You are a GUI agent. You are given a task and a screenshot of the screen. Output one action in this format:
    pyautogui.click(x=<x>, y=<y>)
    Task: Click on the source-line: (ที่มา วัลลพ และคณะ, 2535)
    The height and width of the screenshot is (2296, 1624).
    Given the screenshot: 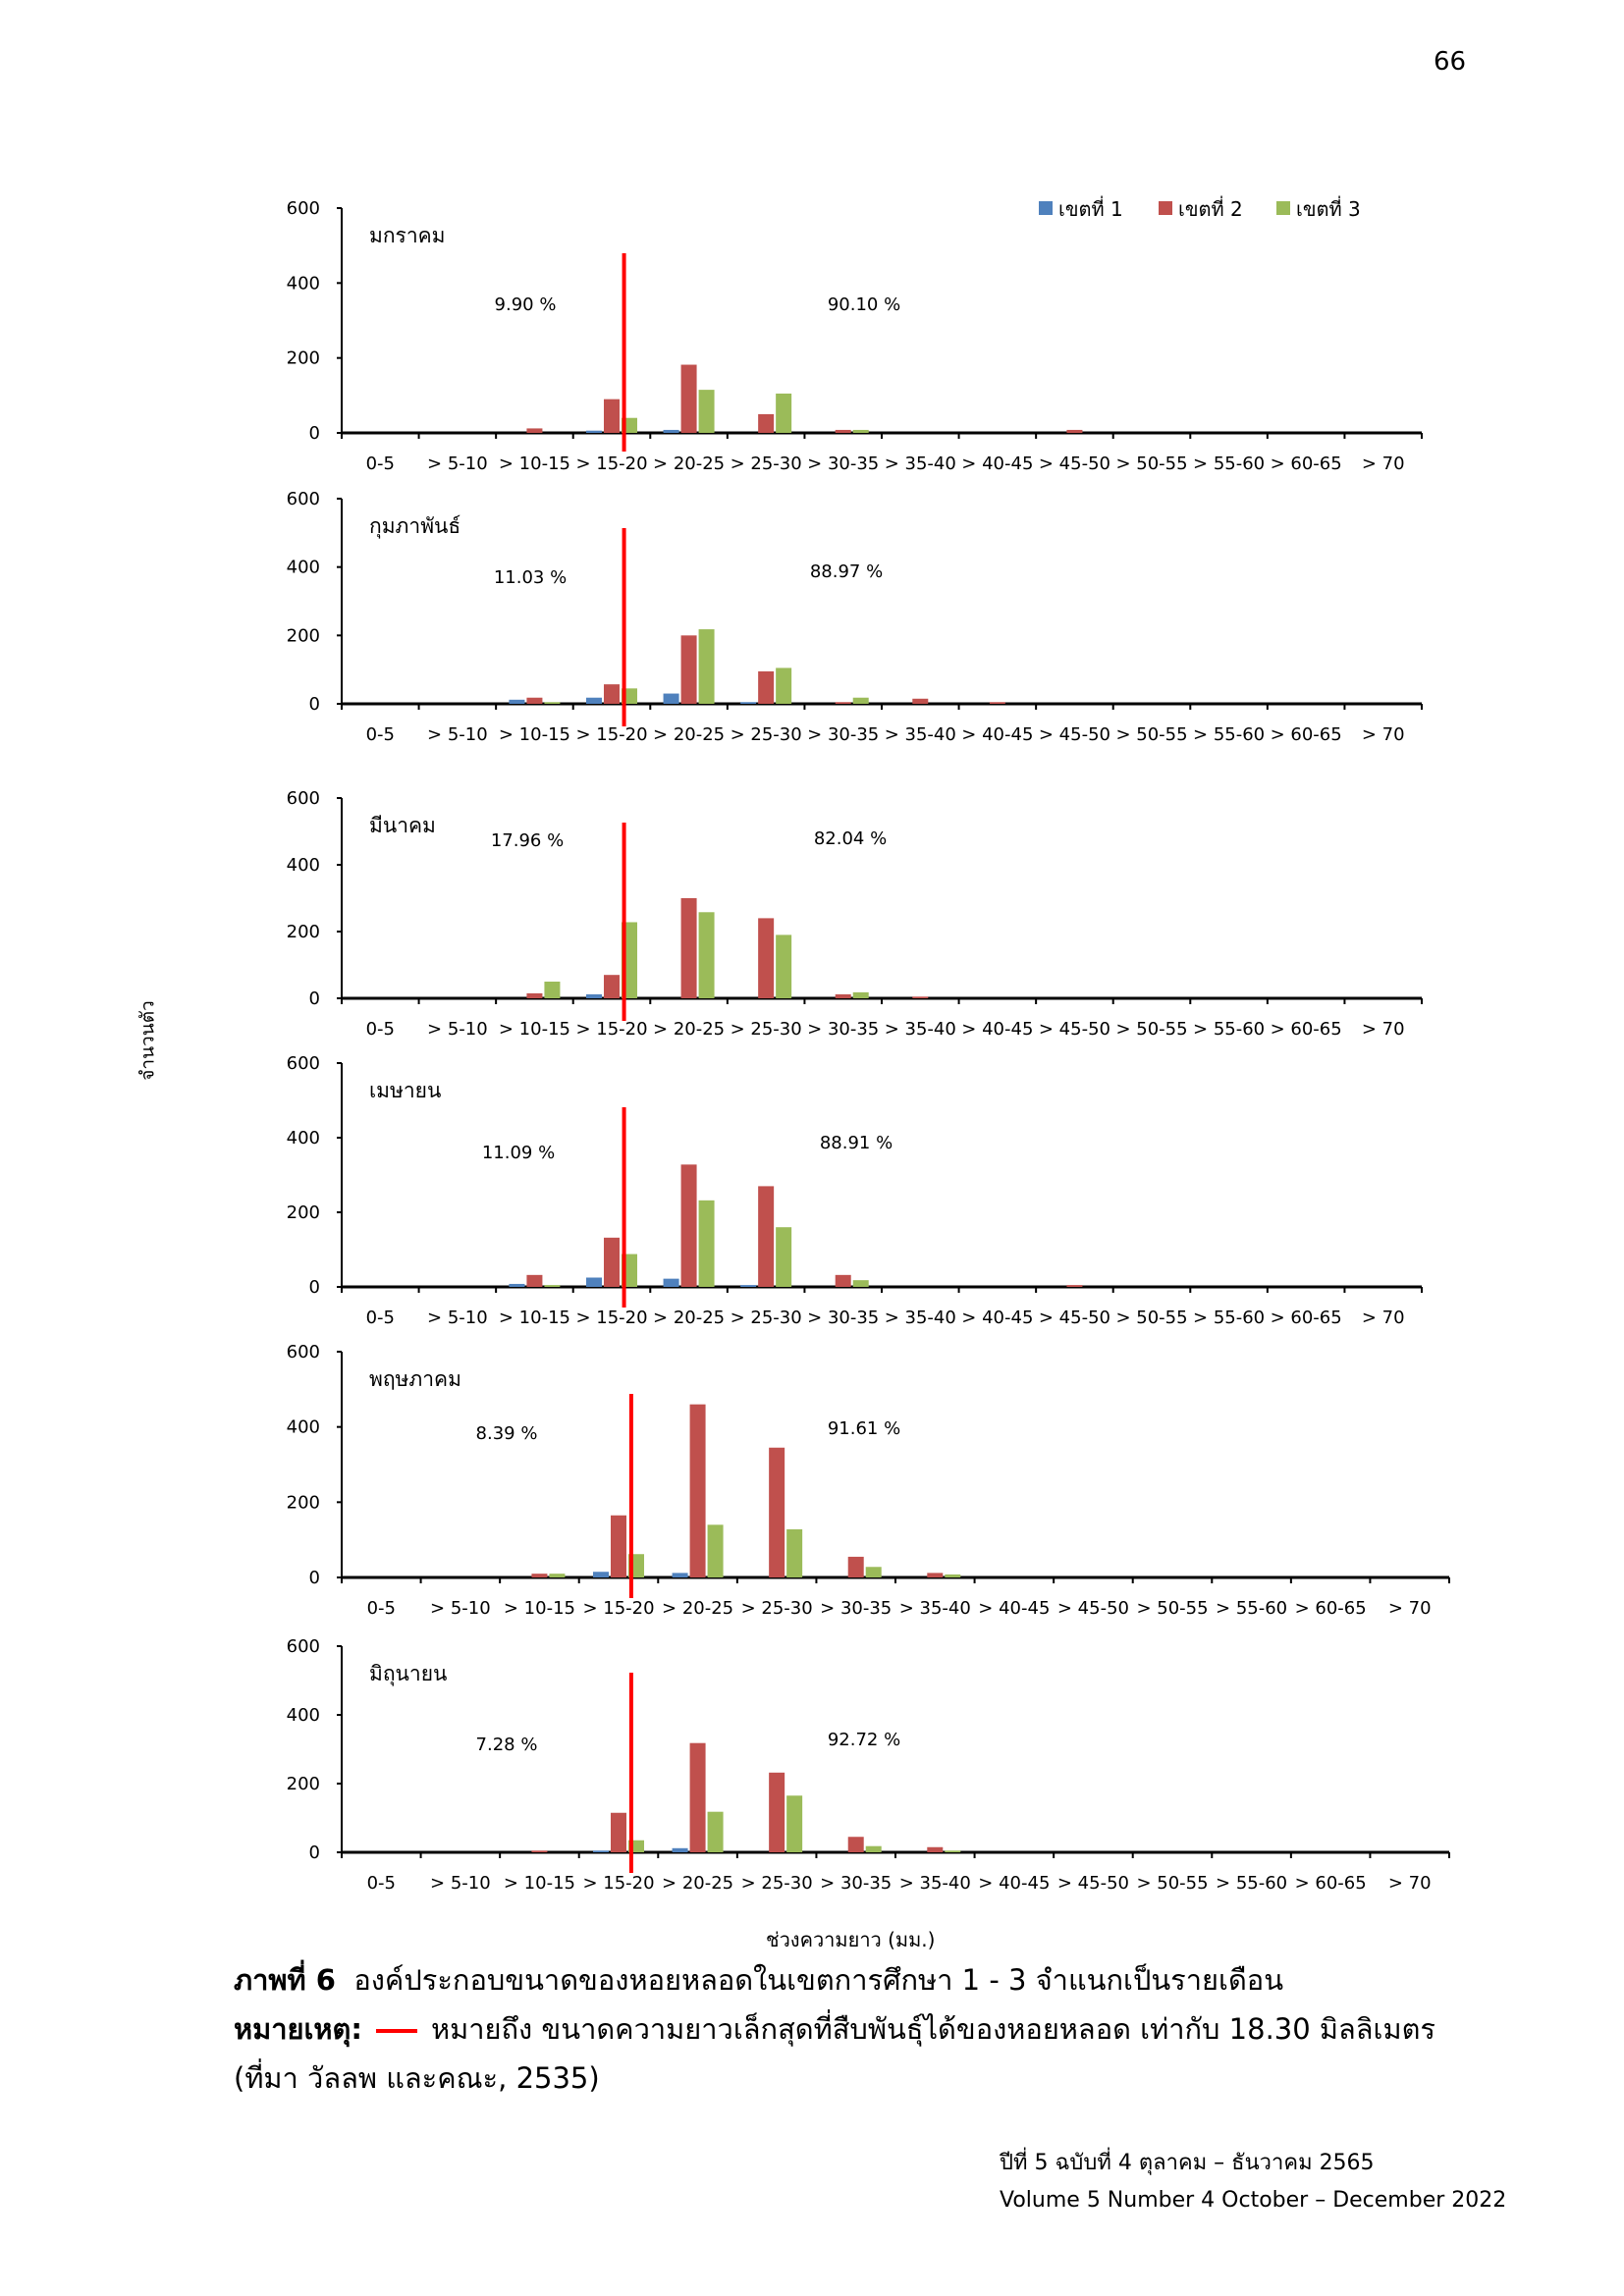 What is the action you would take?
    pyautogui.click(x=417, y=2078)
    